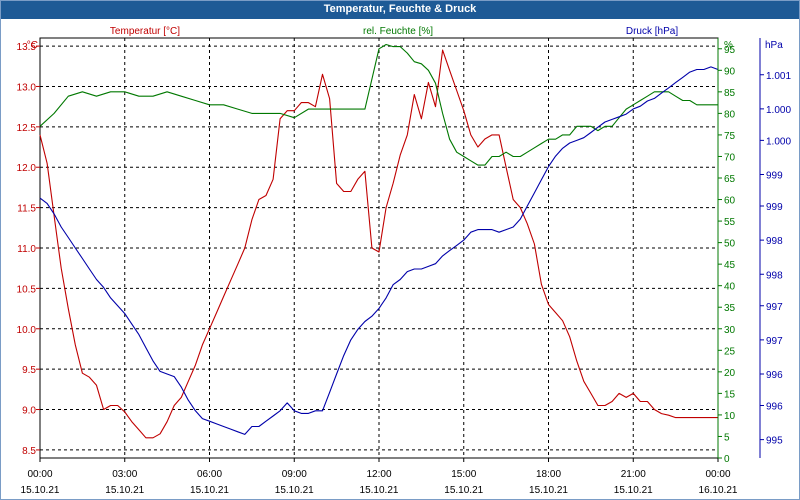 The image size is (800, 500). What do you see at coordinates (548, 474) in the screenshot?
I see `x-tick-time: 18:00` at bounding box center [548, 474].